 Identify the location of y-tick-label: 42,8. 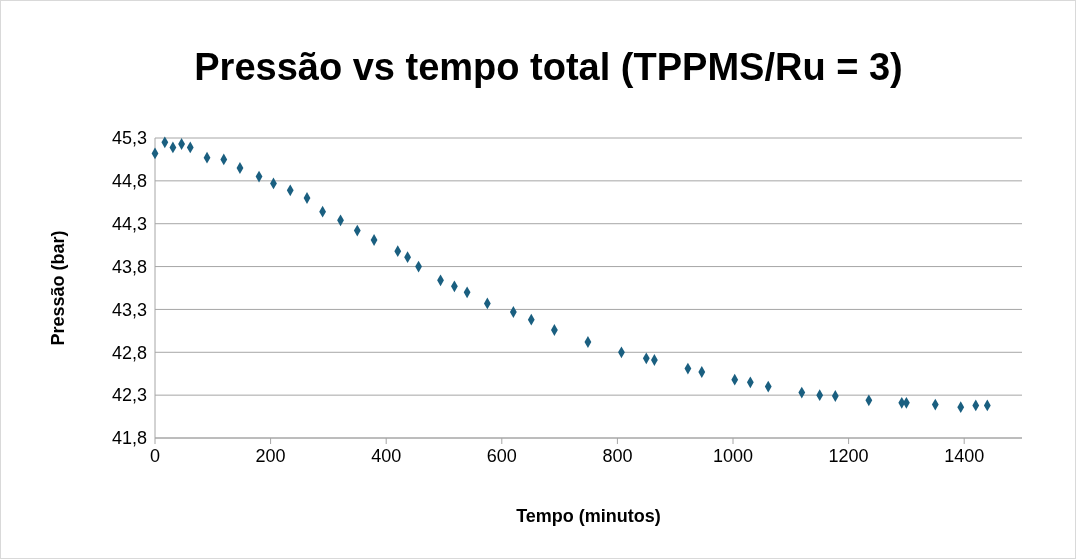
(129, 352).